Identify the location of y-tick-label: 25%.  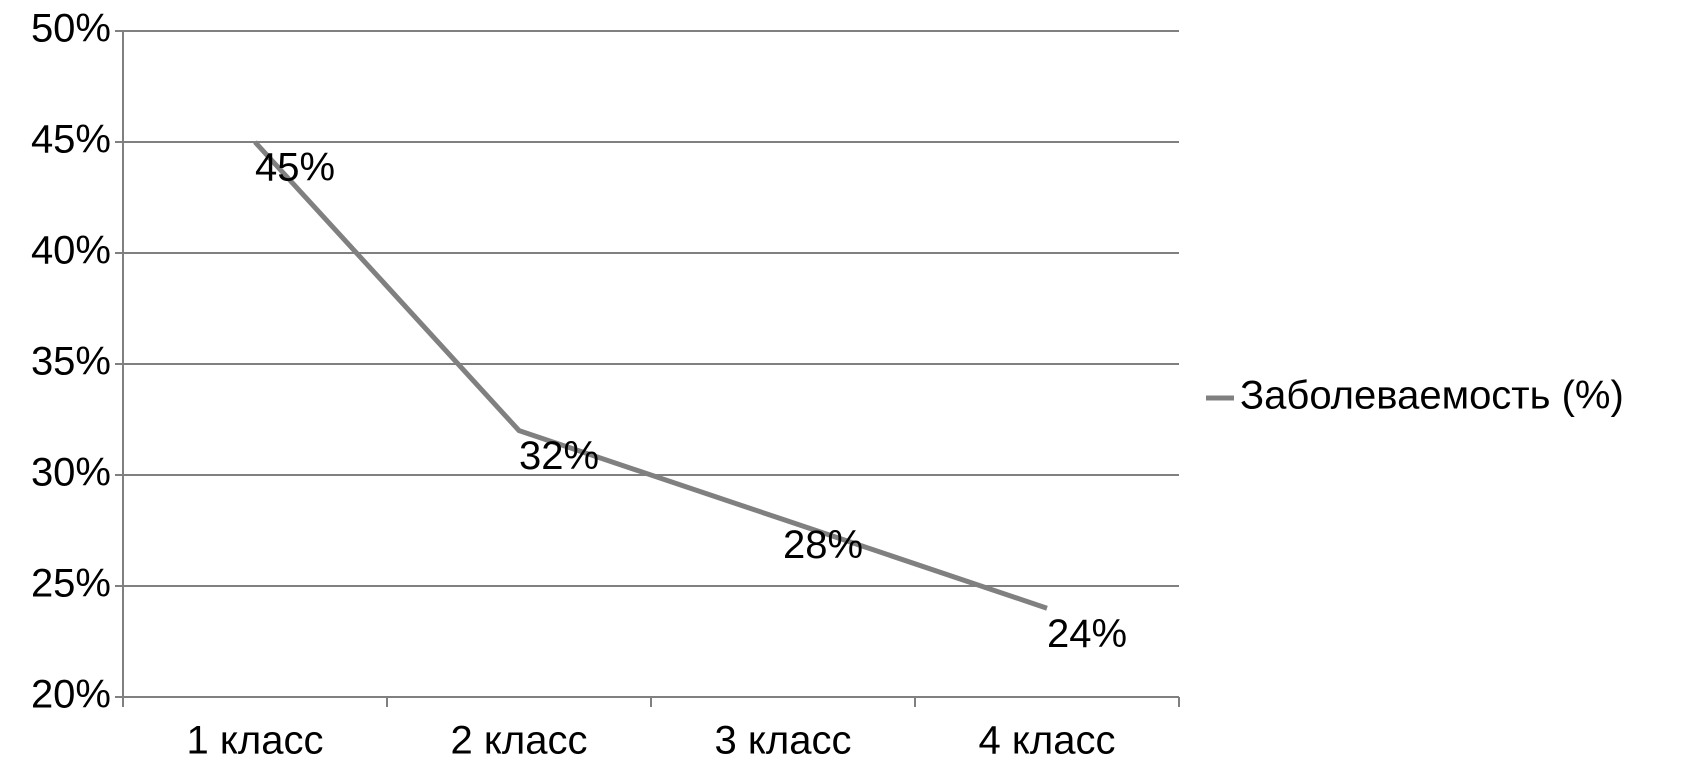
(71, 584).